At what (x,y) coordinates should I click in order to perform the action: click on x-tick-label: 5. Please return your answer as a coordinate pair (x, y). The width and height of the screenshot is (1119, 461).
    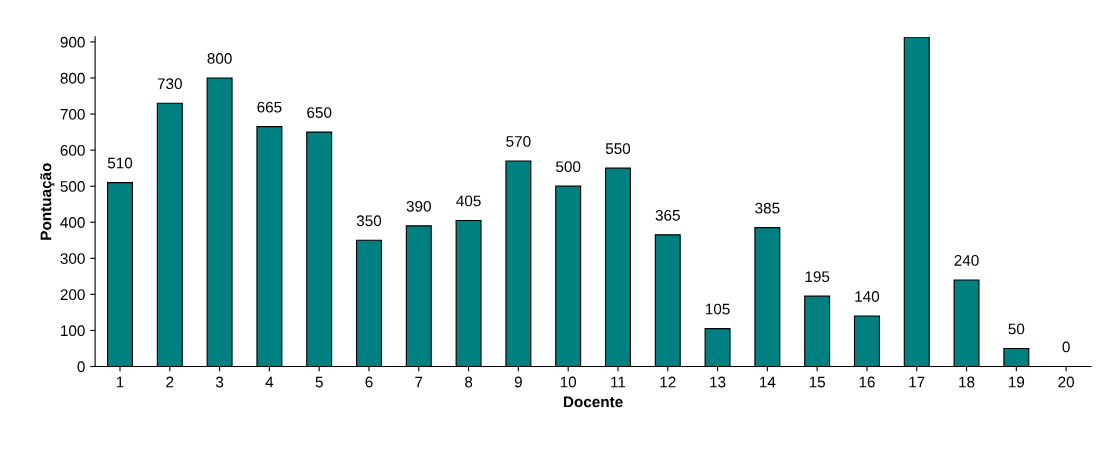
    Looking at the image, I should click on (319, 382).